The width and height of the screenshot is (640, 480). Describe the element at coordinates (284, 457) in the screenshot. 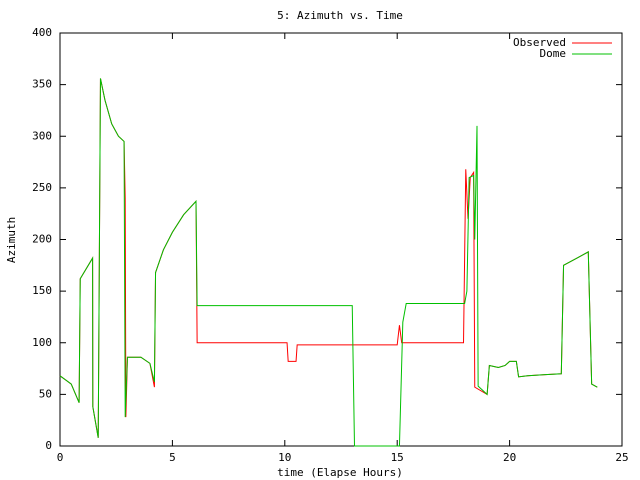

I see `x-tick-label: 10` at that location.